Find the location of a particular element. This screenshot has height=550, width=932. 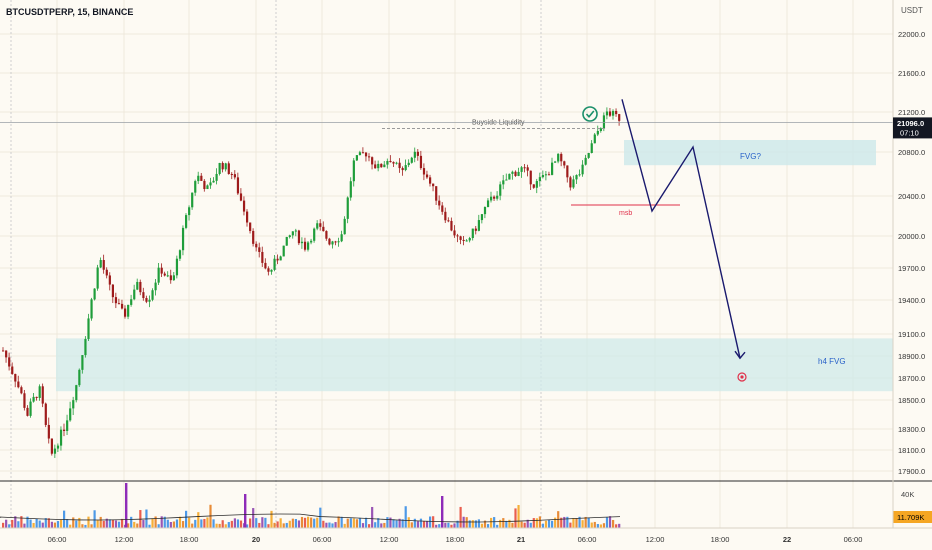

target-icon-center is located at coordinates (742, 377).